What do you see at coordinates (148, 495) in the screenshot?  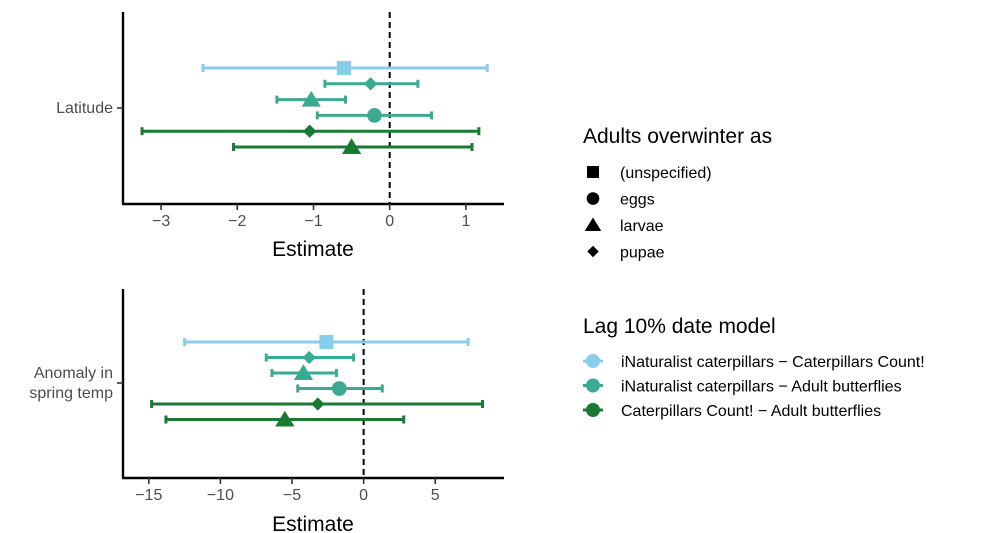 I see `x-tick-label: −15` at bounding box center [148, 495].